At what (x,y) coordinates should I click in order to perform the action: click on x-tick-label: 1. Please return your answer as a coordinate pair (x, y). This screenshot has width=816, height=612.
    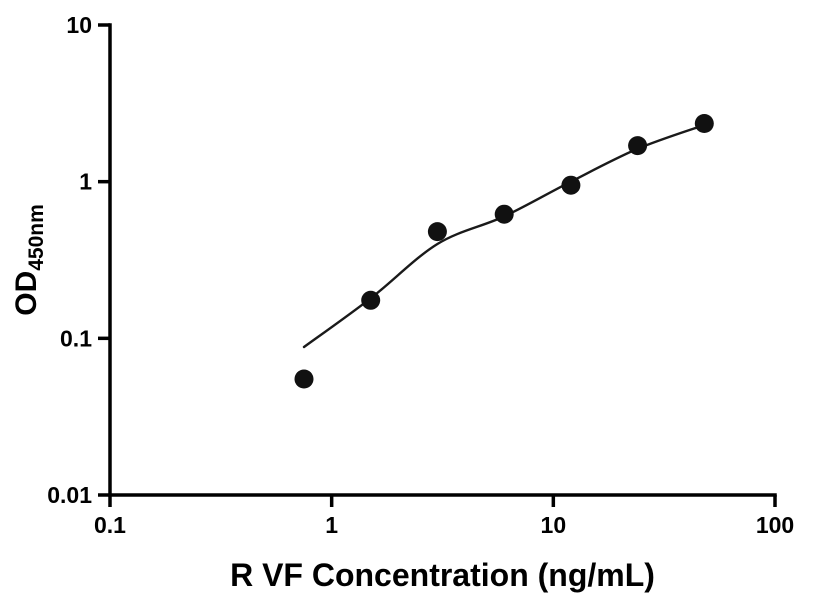
    Looking at the image, I should click on (331, 525).